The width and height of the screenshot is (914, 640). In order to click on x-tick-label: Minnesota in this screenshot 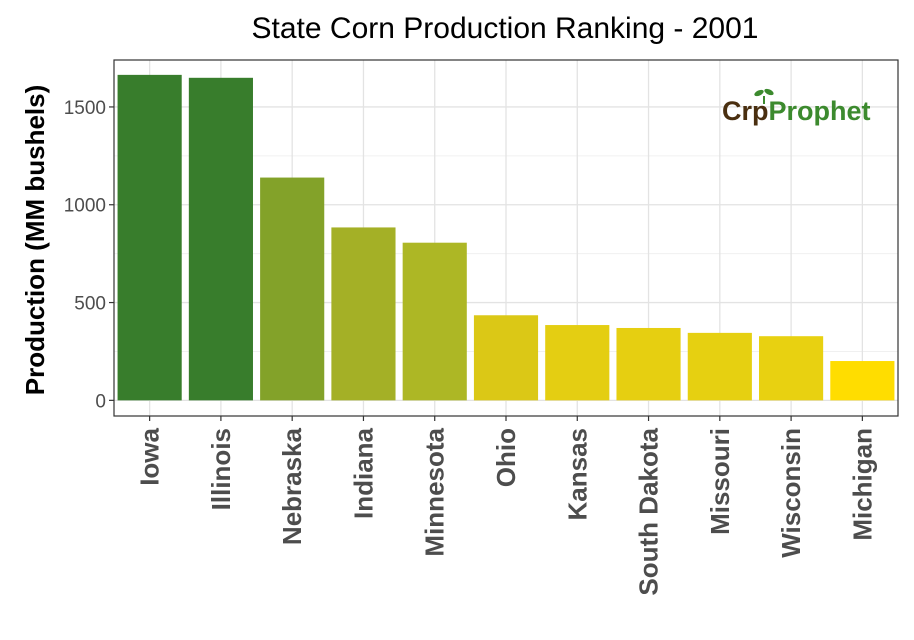, I will do `click(435, 491)`.